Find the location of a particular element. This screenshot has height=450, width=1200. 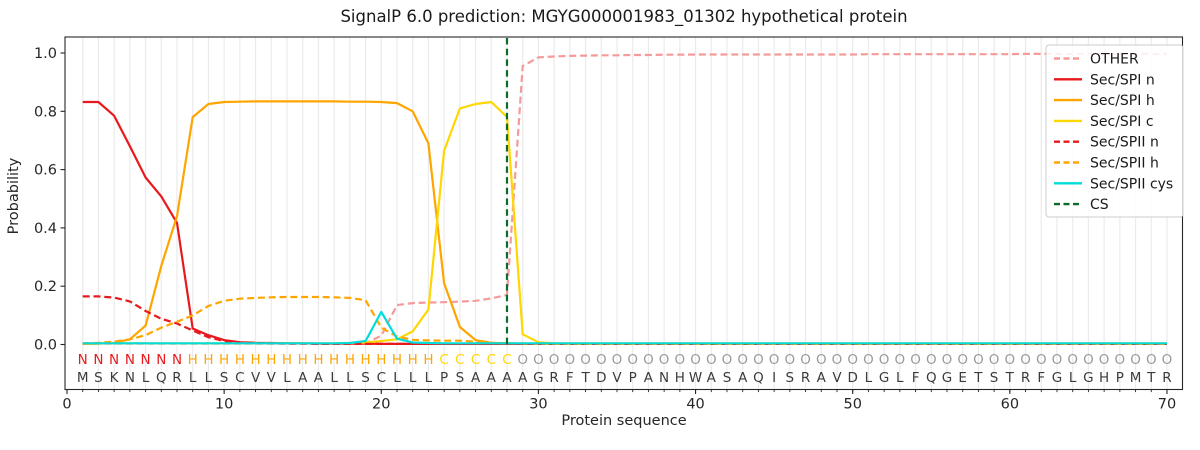

y-axis-label: Probability is located at coordinates (14, 196).